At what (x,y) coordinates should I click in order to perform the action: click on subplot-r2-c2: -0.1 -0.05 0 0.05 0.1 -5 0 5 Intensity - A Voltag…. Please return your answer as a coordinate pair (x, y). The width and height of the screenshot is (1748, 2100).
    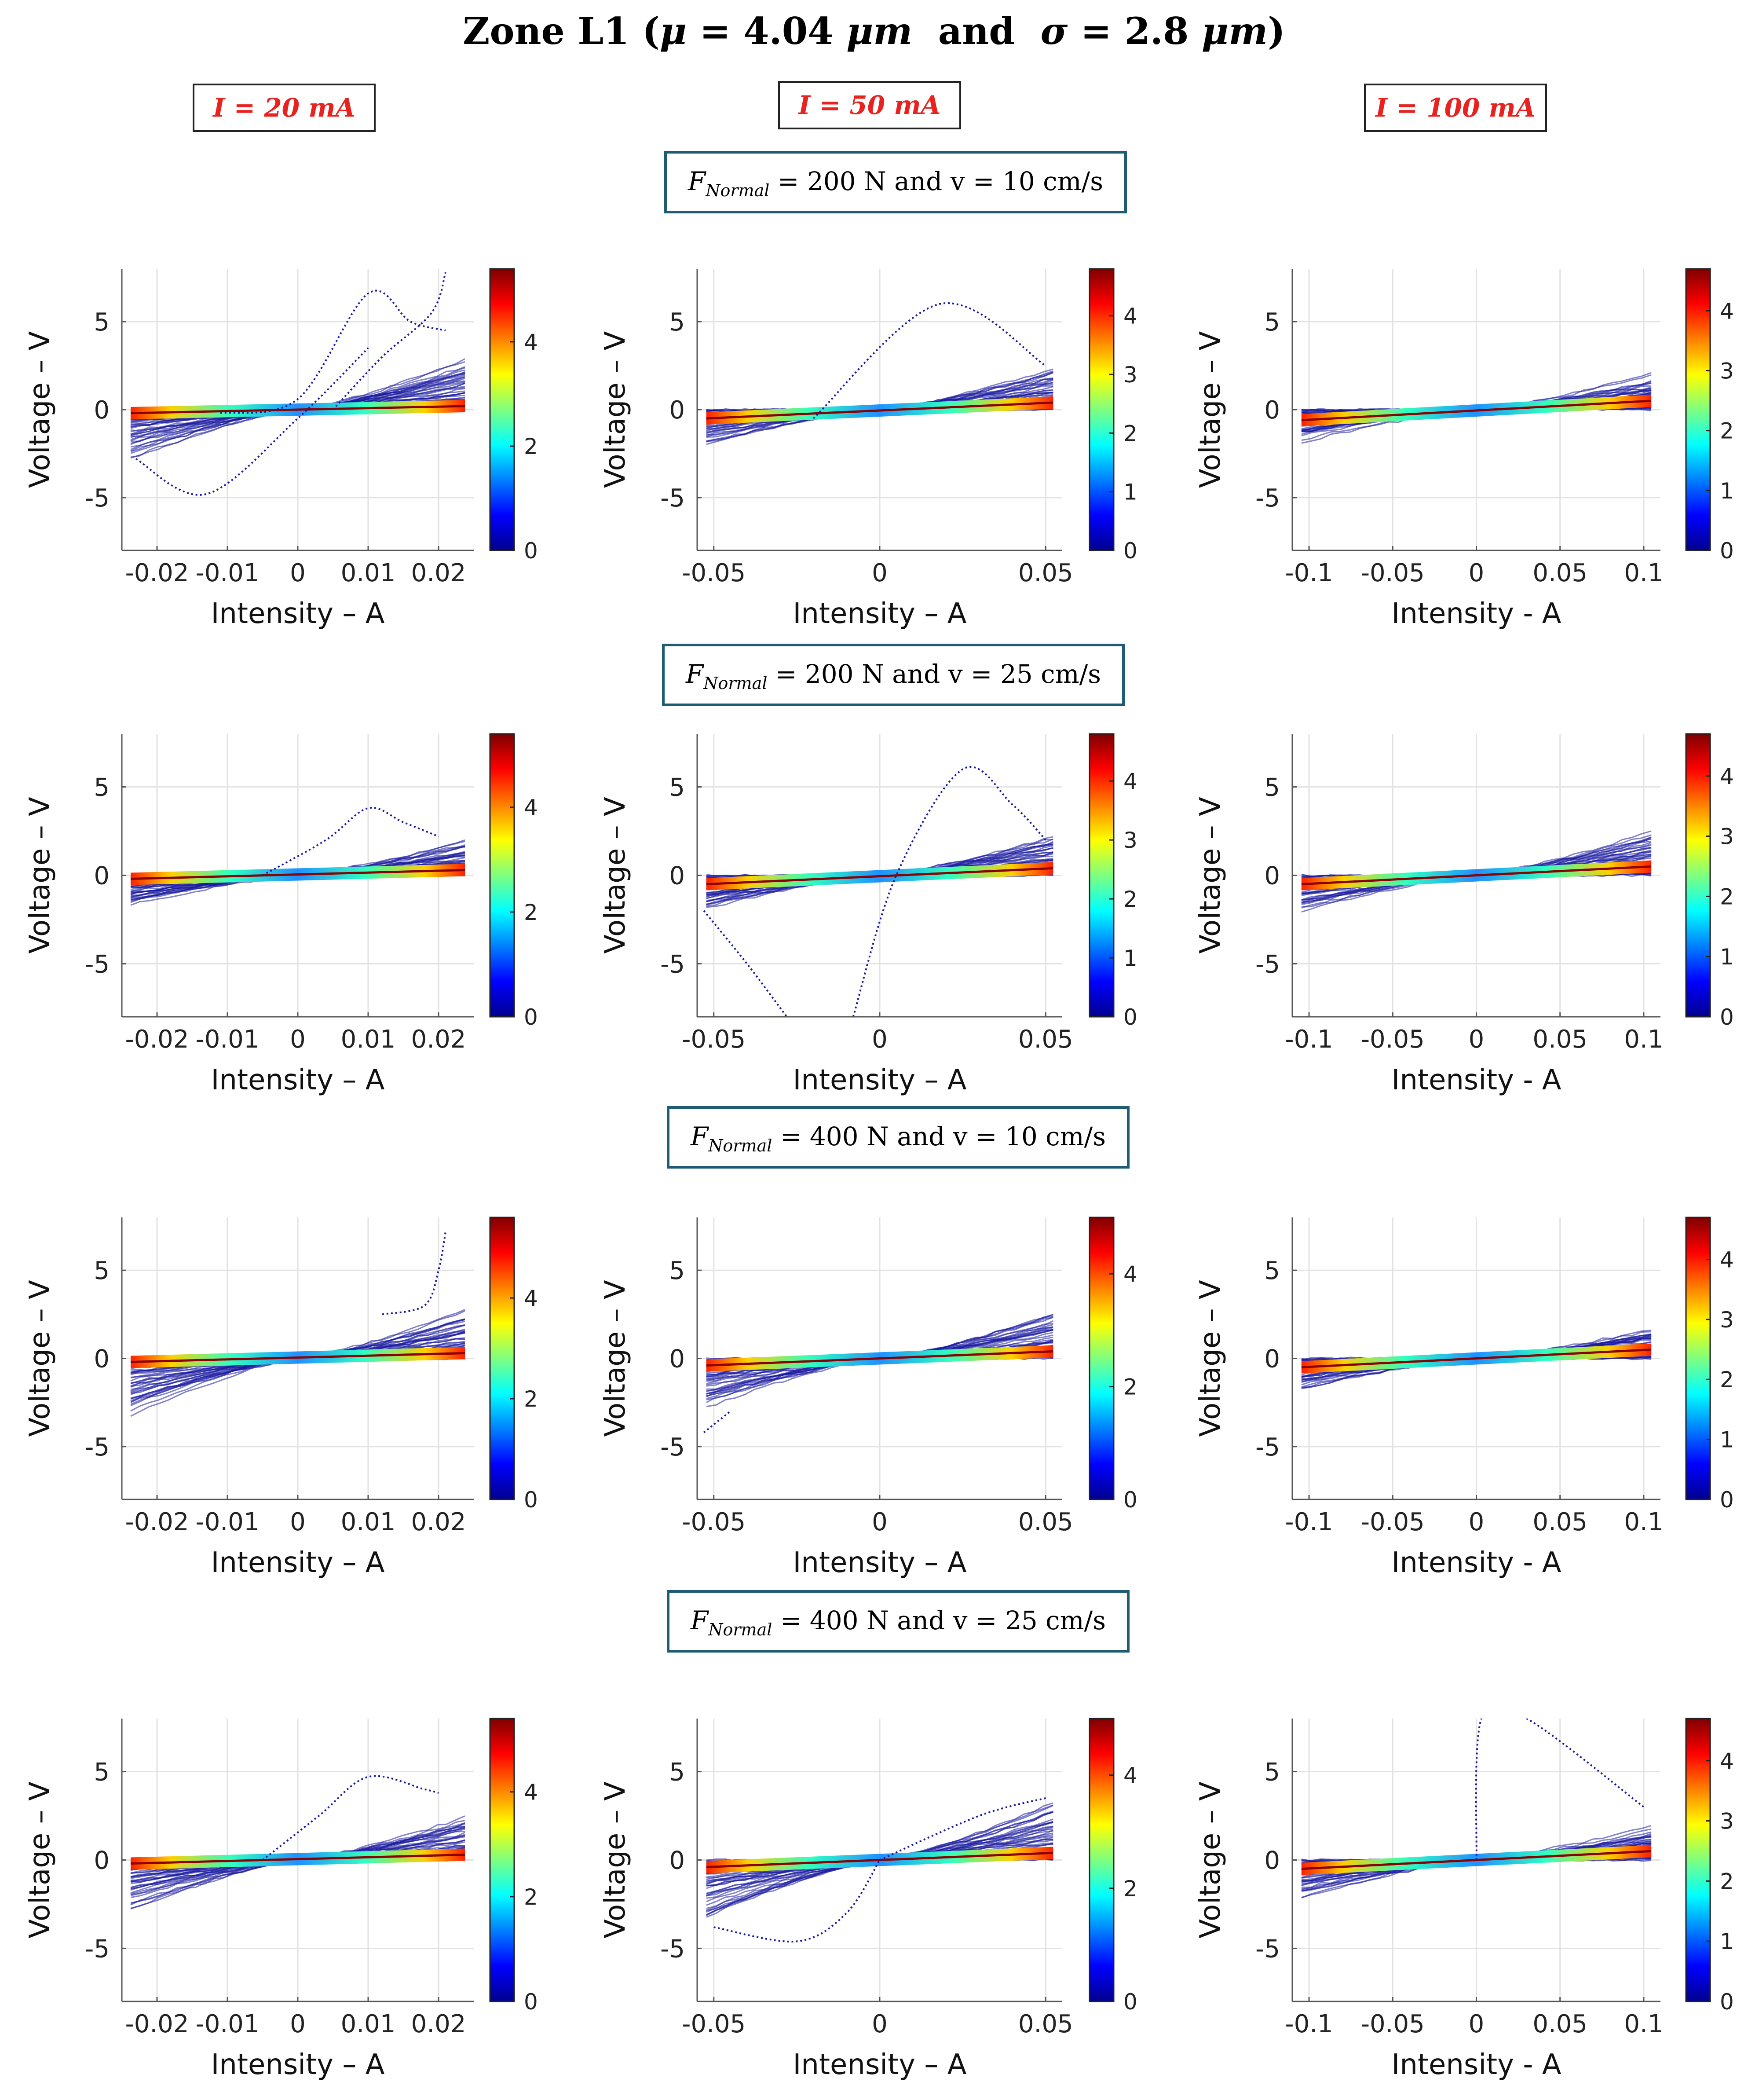
    Looking at the image, I should click on (1464, 1398).